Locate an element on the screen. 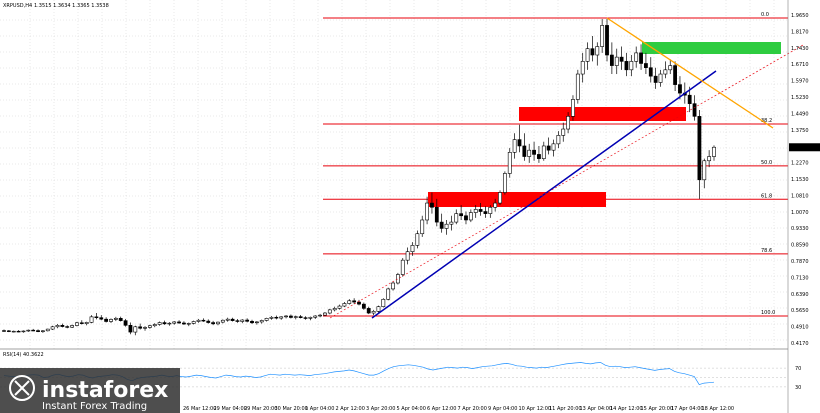  price-tick-label: 1.0810 is located at coordinates (800, 196).